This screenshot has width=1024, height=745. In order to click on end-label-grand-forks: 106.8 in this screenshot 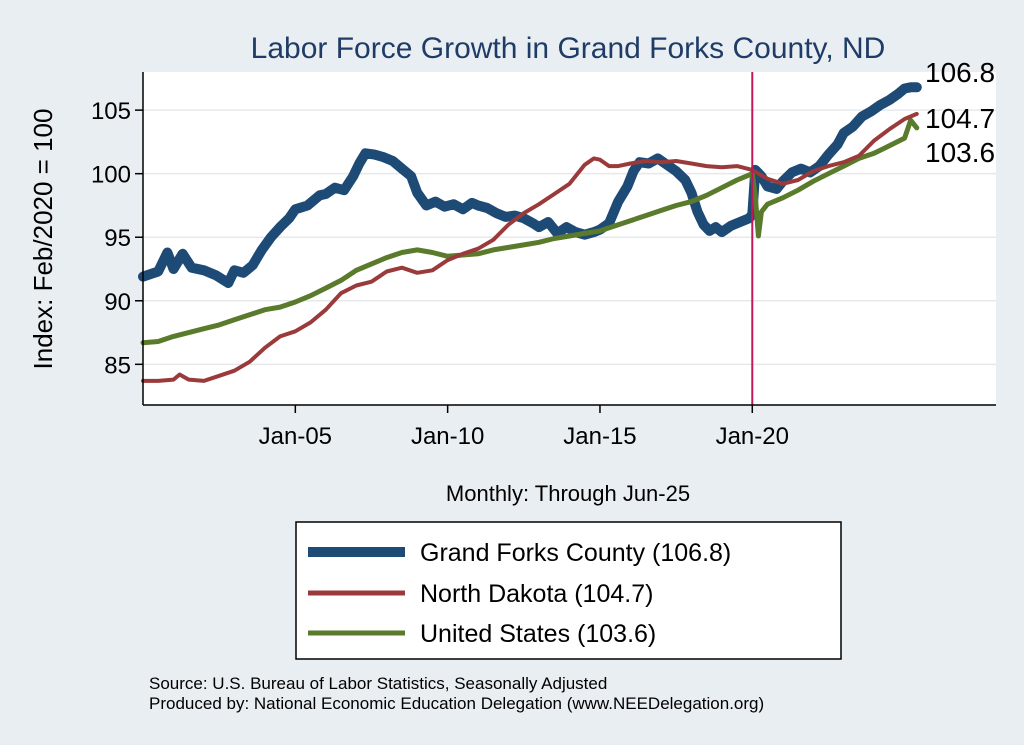, I will do `click(960, 72)`.